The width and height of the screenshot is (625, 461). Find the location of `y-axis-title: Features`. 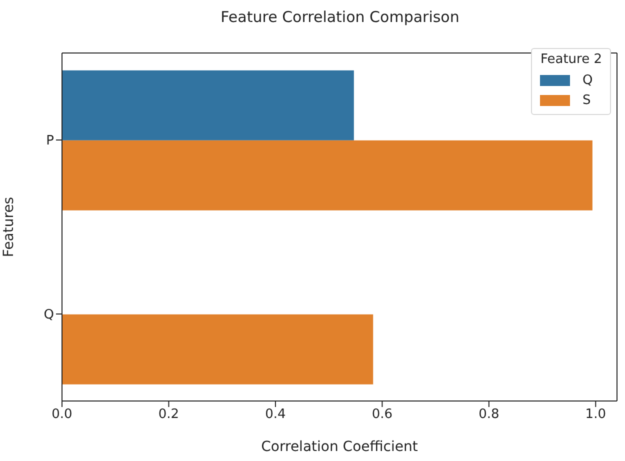

y-axis-title: Features is located at coordinates (8, 227).